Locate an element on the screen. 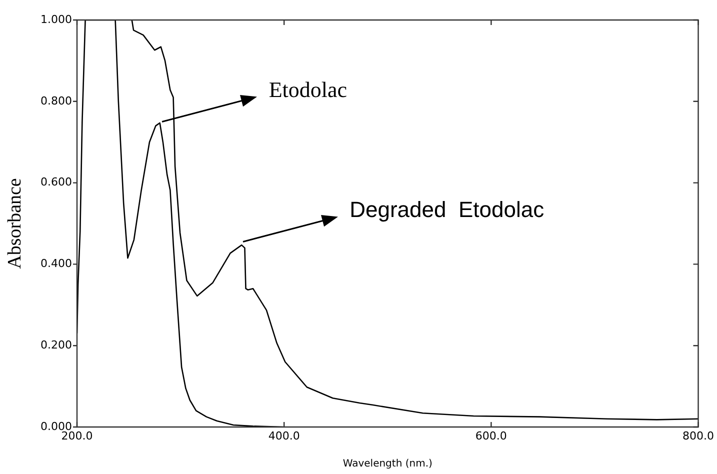  annotation: Etodolac is located at coordinates (308, 89).